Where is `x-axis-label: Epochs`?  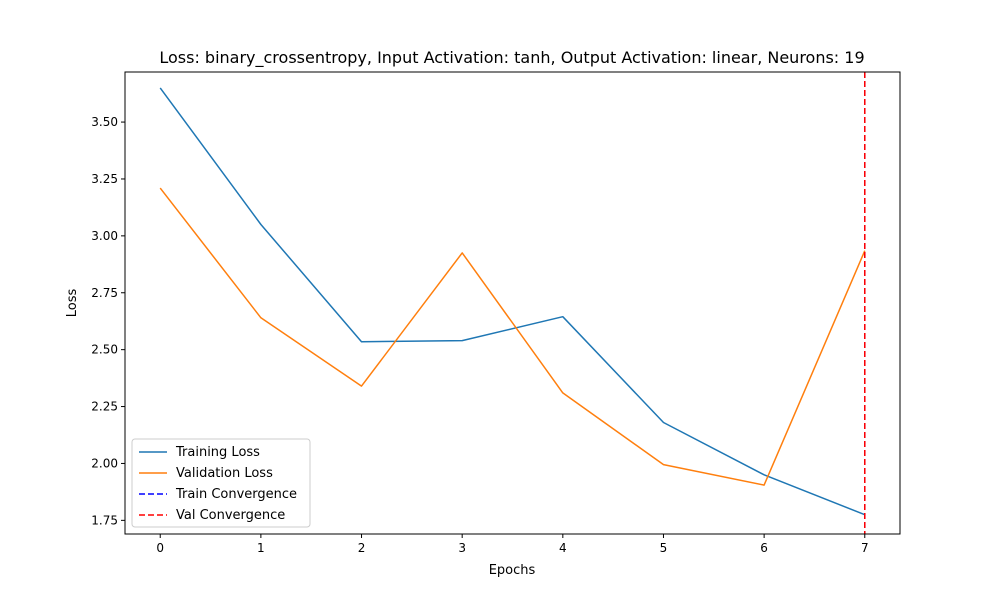
x-axis-label: Epochs is located at coordinates (512, 570).